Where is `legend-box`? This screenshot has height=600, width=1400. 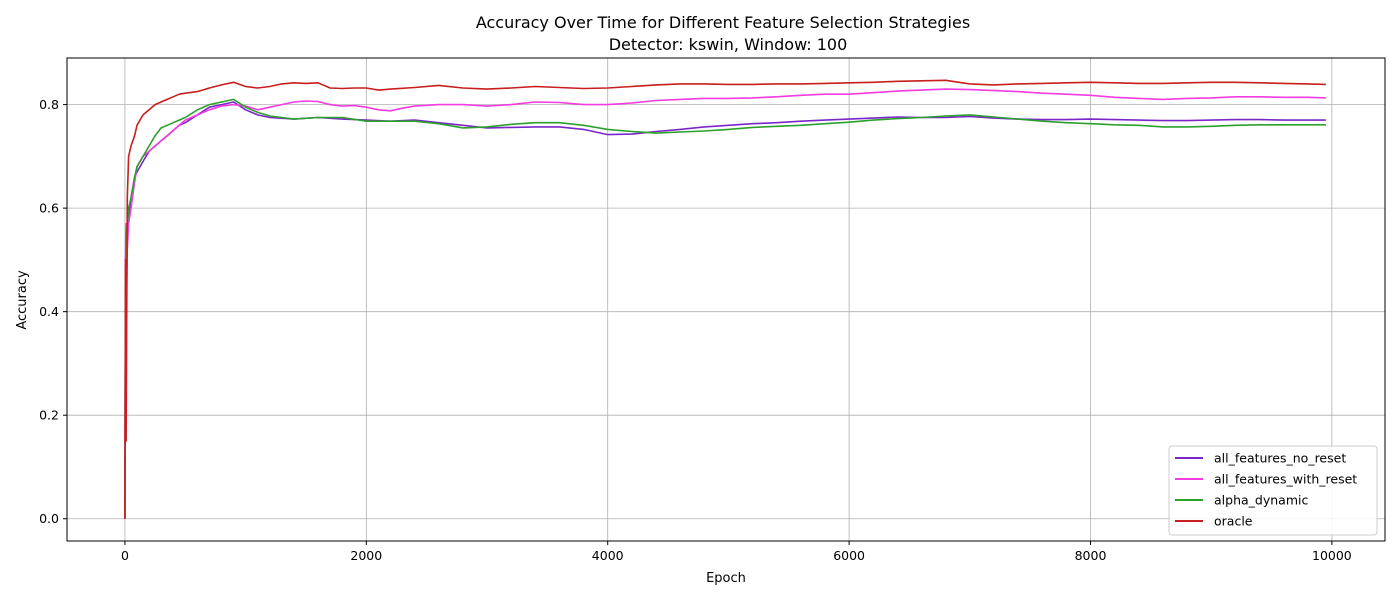 legend-box is located at coordinates (1273, 490).